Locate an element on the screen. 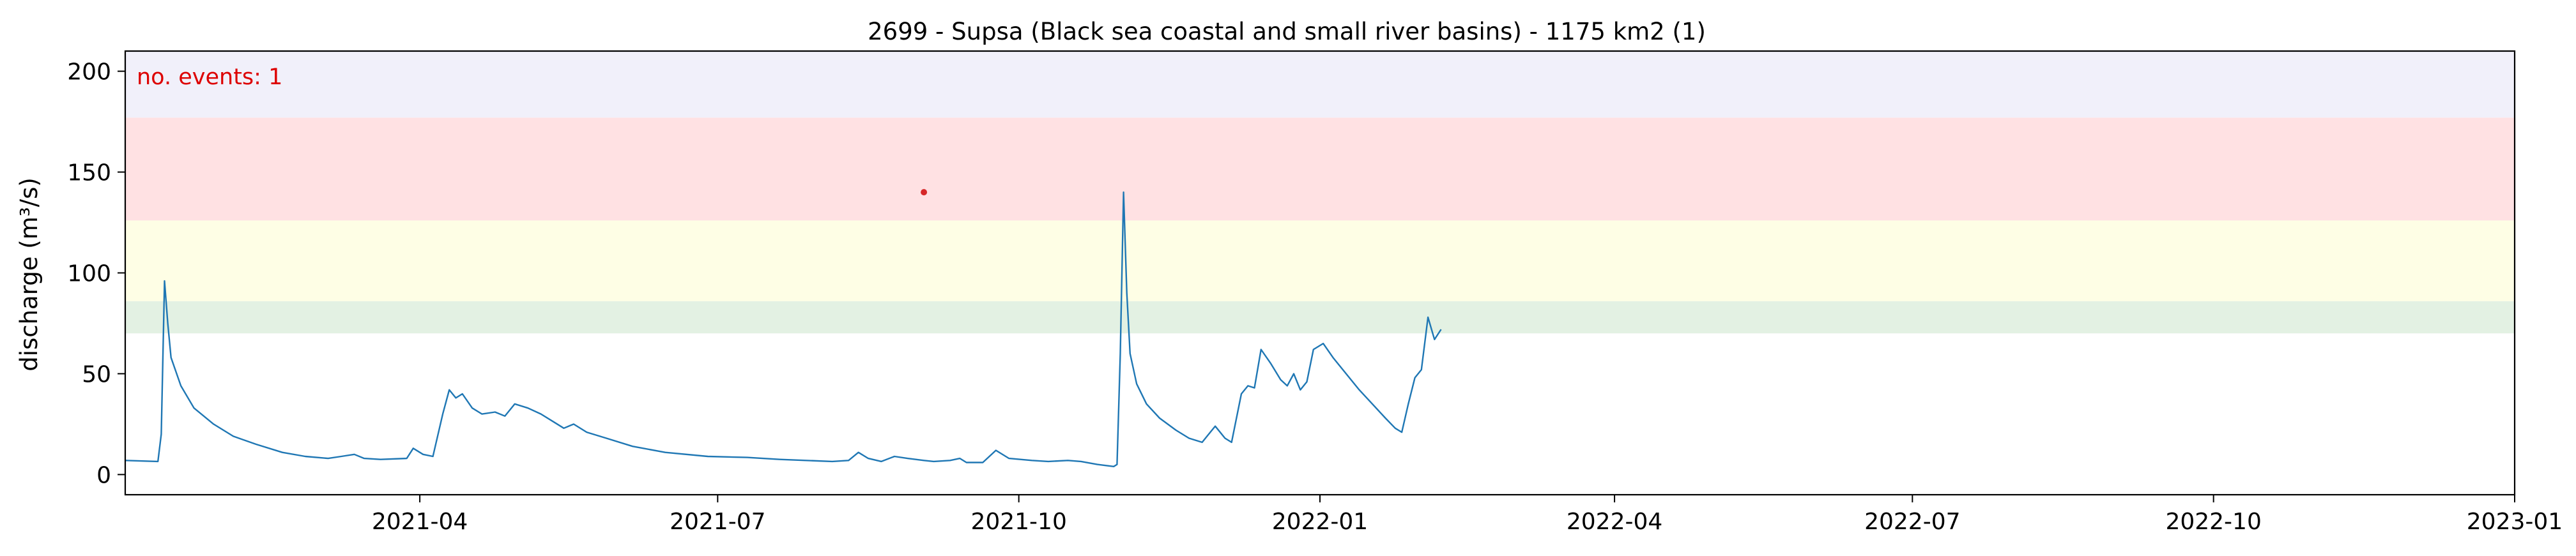  y-tick-label: 100 is located at coordinates (89, 274).